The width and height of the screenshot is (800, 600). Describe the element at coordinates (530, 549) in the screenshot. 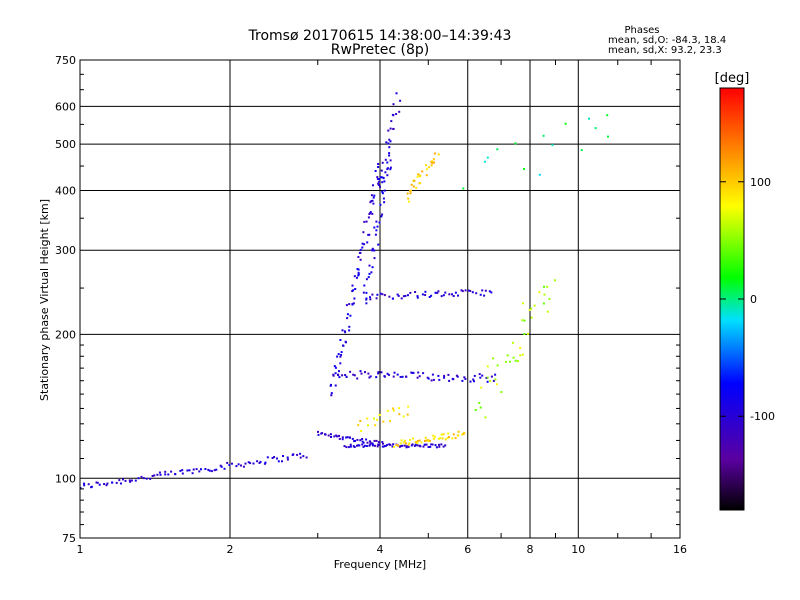

I see `x-tick-label: 8` at that location.